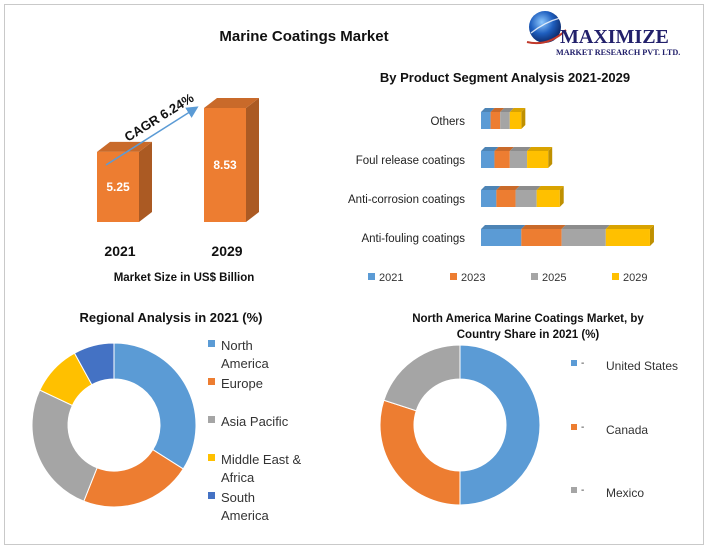  Describe the element at coordinates (548, 198) in the screenshot. I see `segment-bar-anti-corrosion-coatings-2029` at that location.